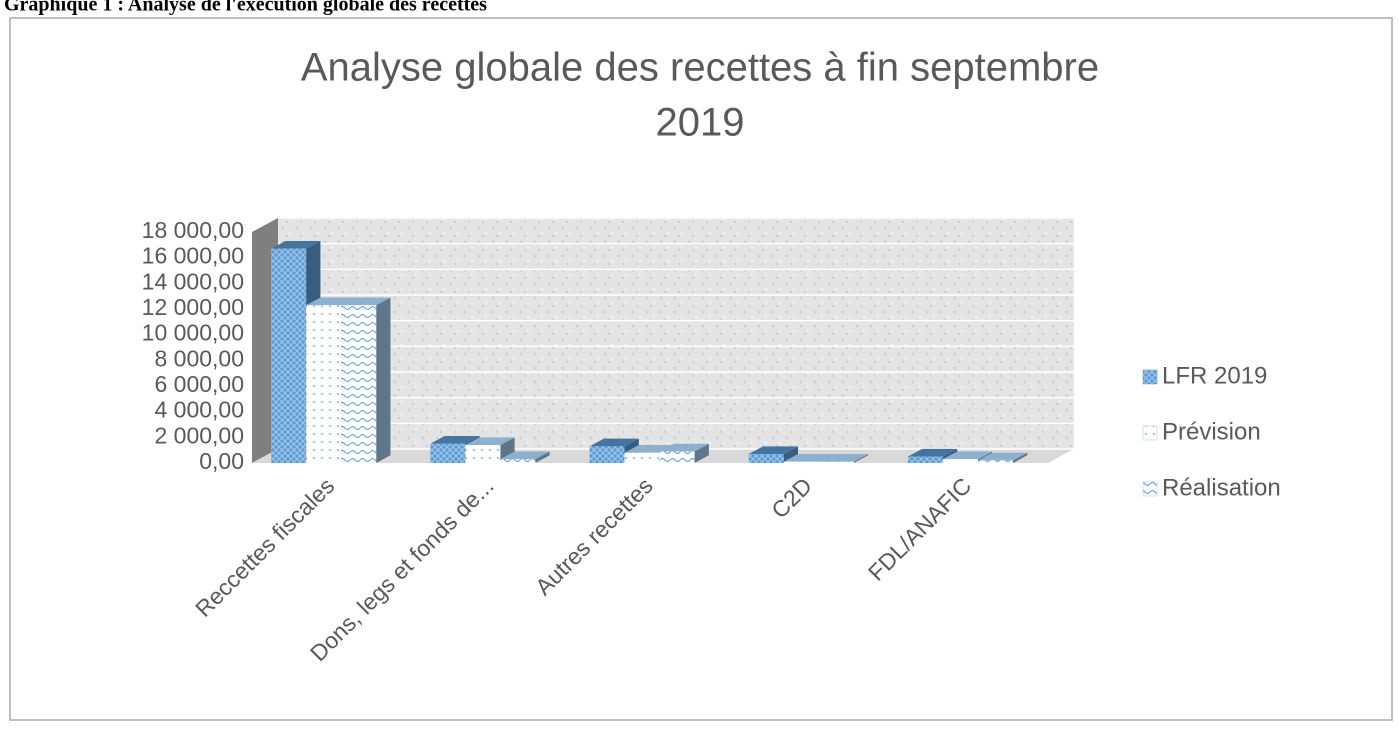 This screenshot has width=1399, height=731. What do you see at coordinates (199, 435) in the screenshot?
I see `y-tick-label: 2 000,00` at bounding box center [199, 435].